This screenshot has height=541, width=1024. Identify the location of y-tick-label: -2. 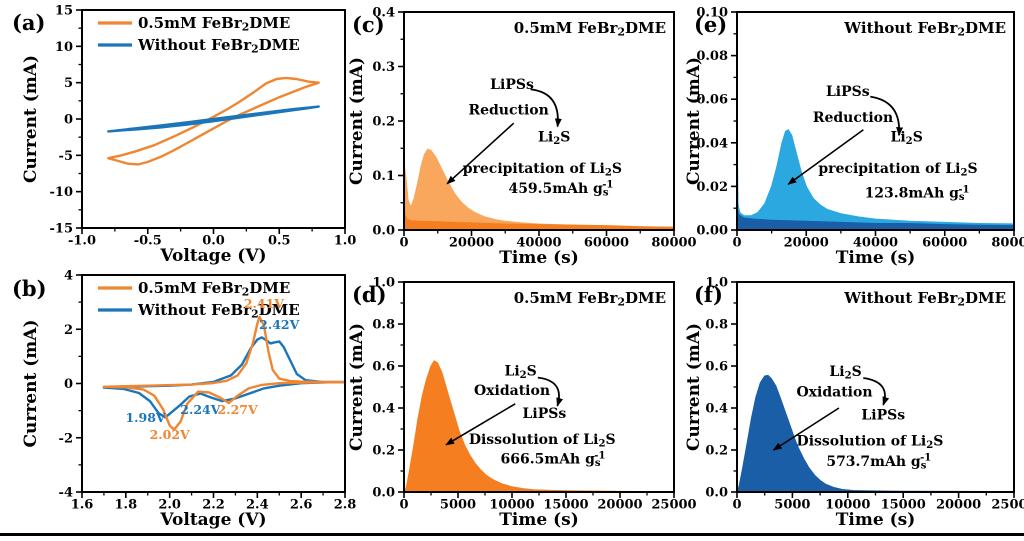
(66, 438).